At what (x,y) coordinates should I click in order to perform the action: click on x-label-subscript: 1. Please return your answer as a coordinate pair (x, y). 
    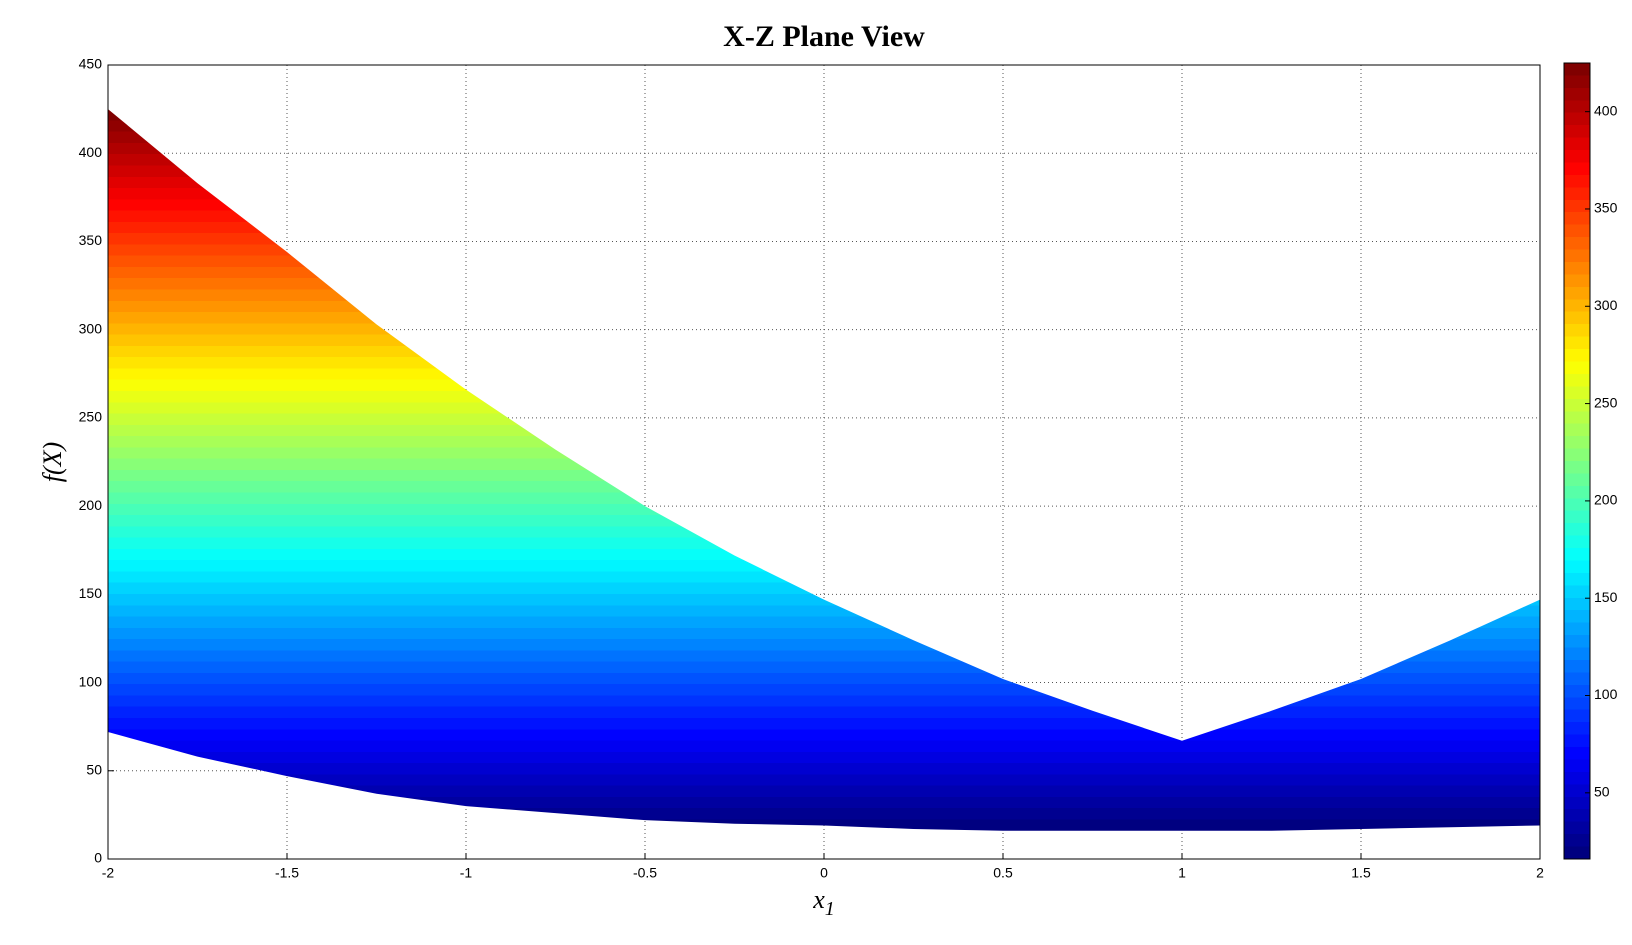
    Looking at the image, I should click on (830, 909).